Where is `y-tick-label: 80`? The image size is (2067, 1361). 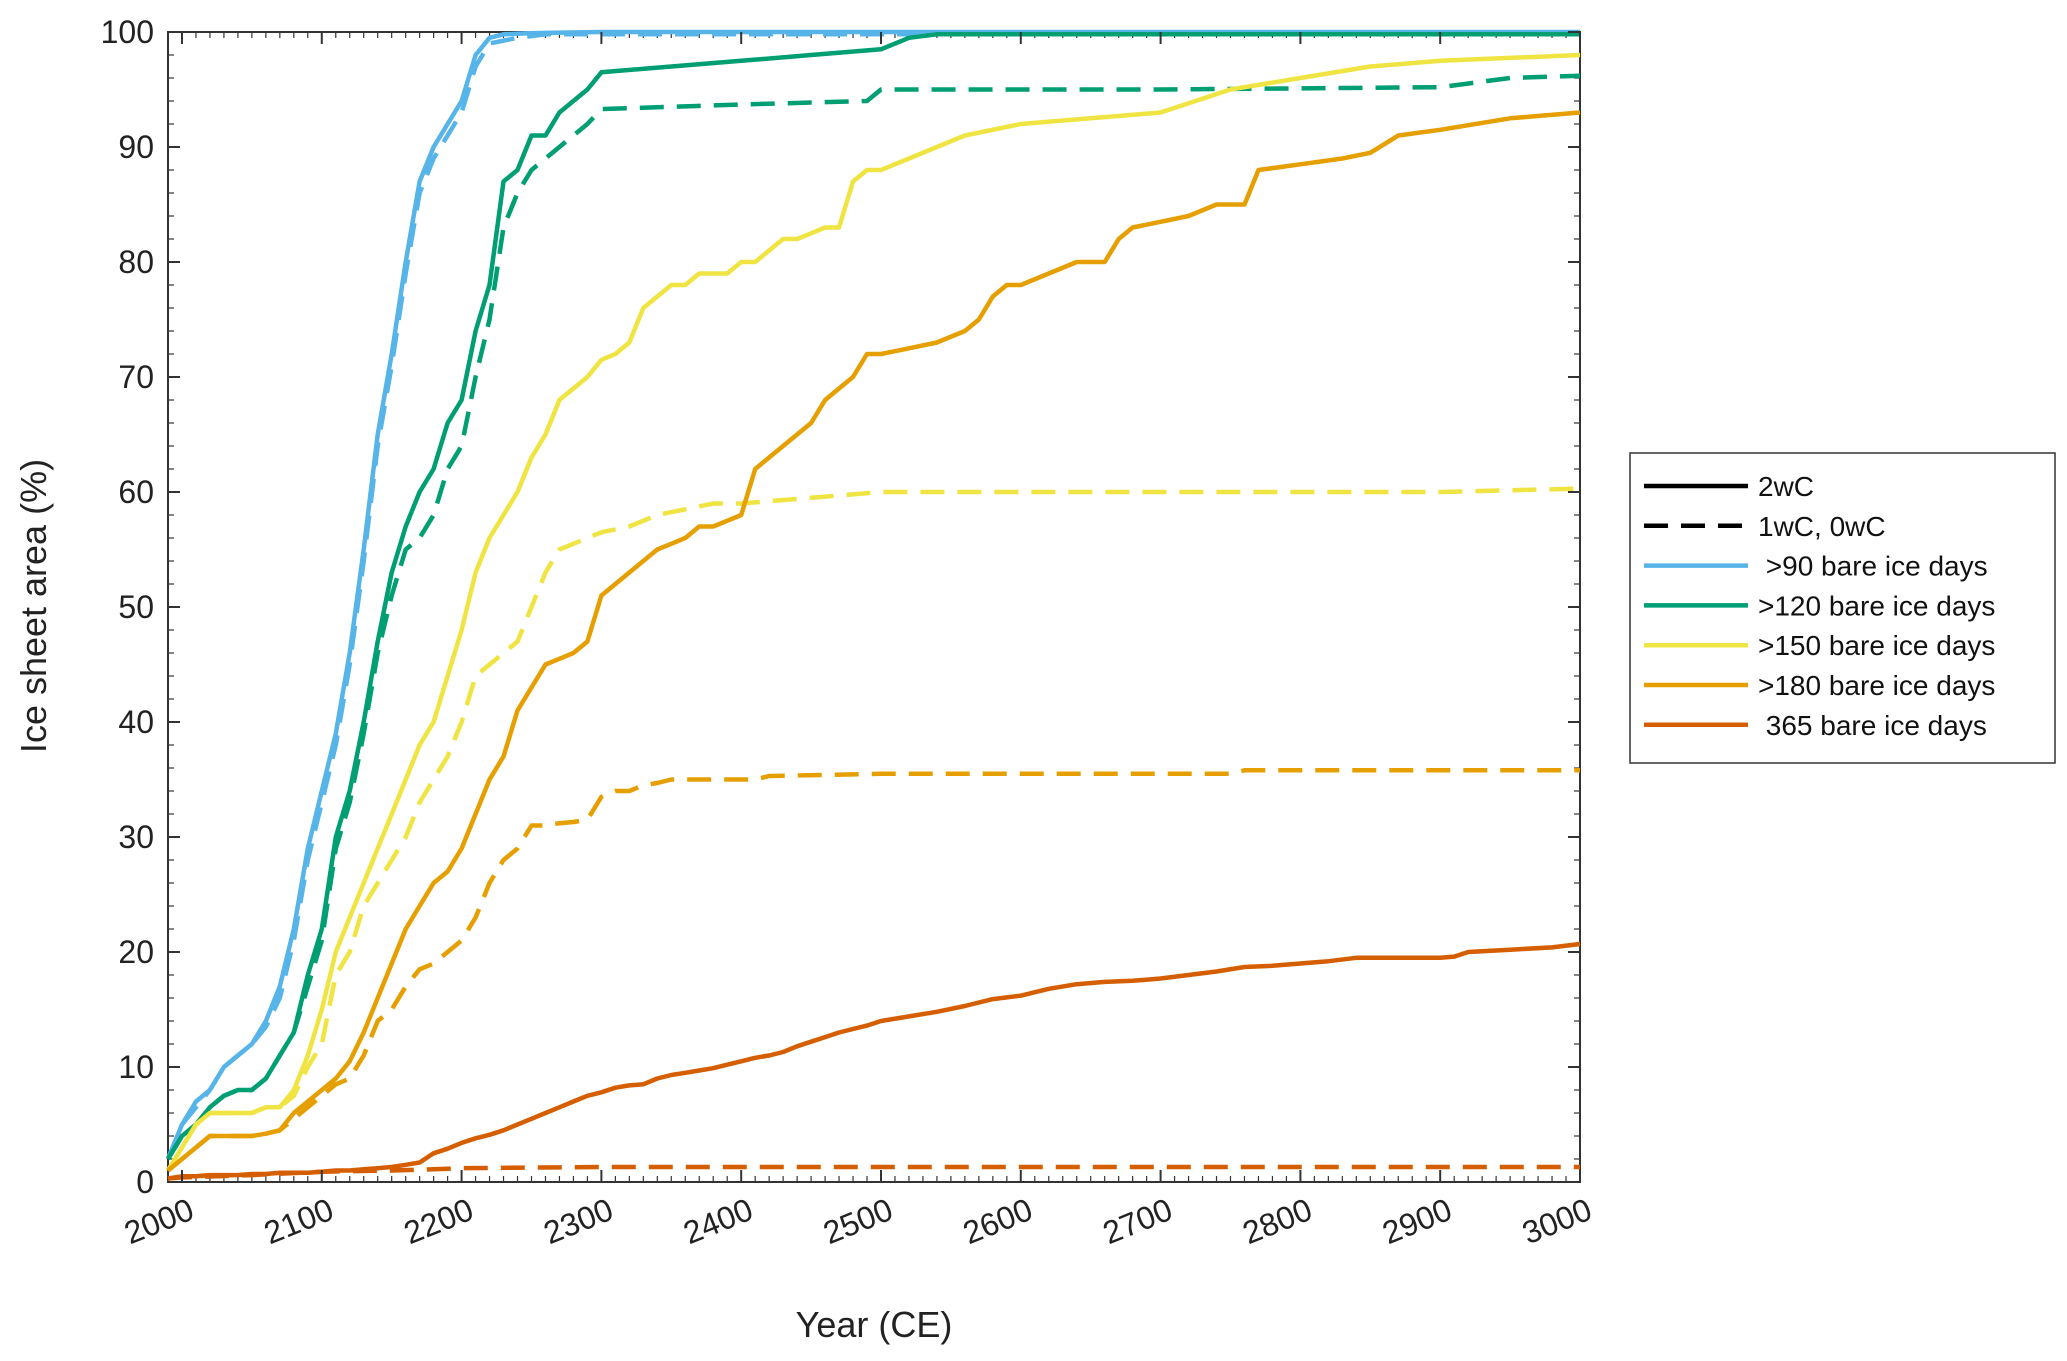 y-tick-label: 80 is located at coordinates (136, 262).